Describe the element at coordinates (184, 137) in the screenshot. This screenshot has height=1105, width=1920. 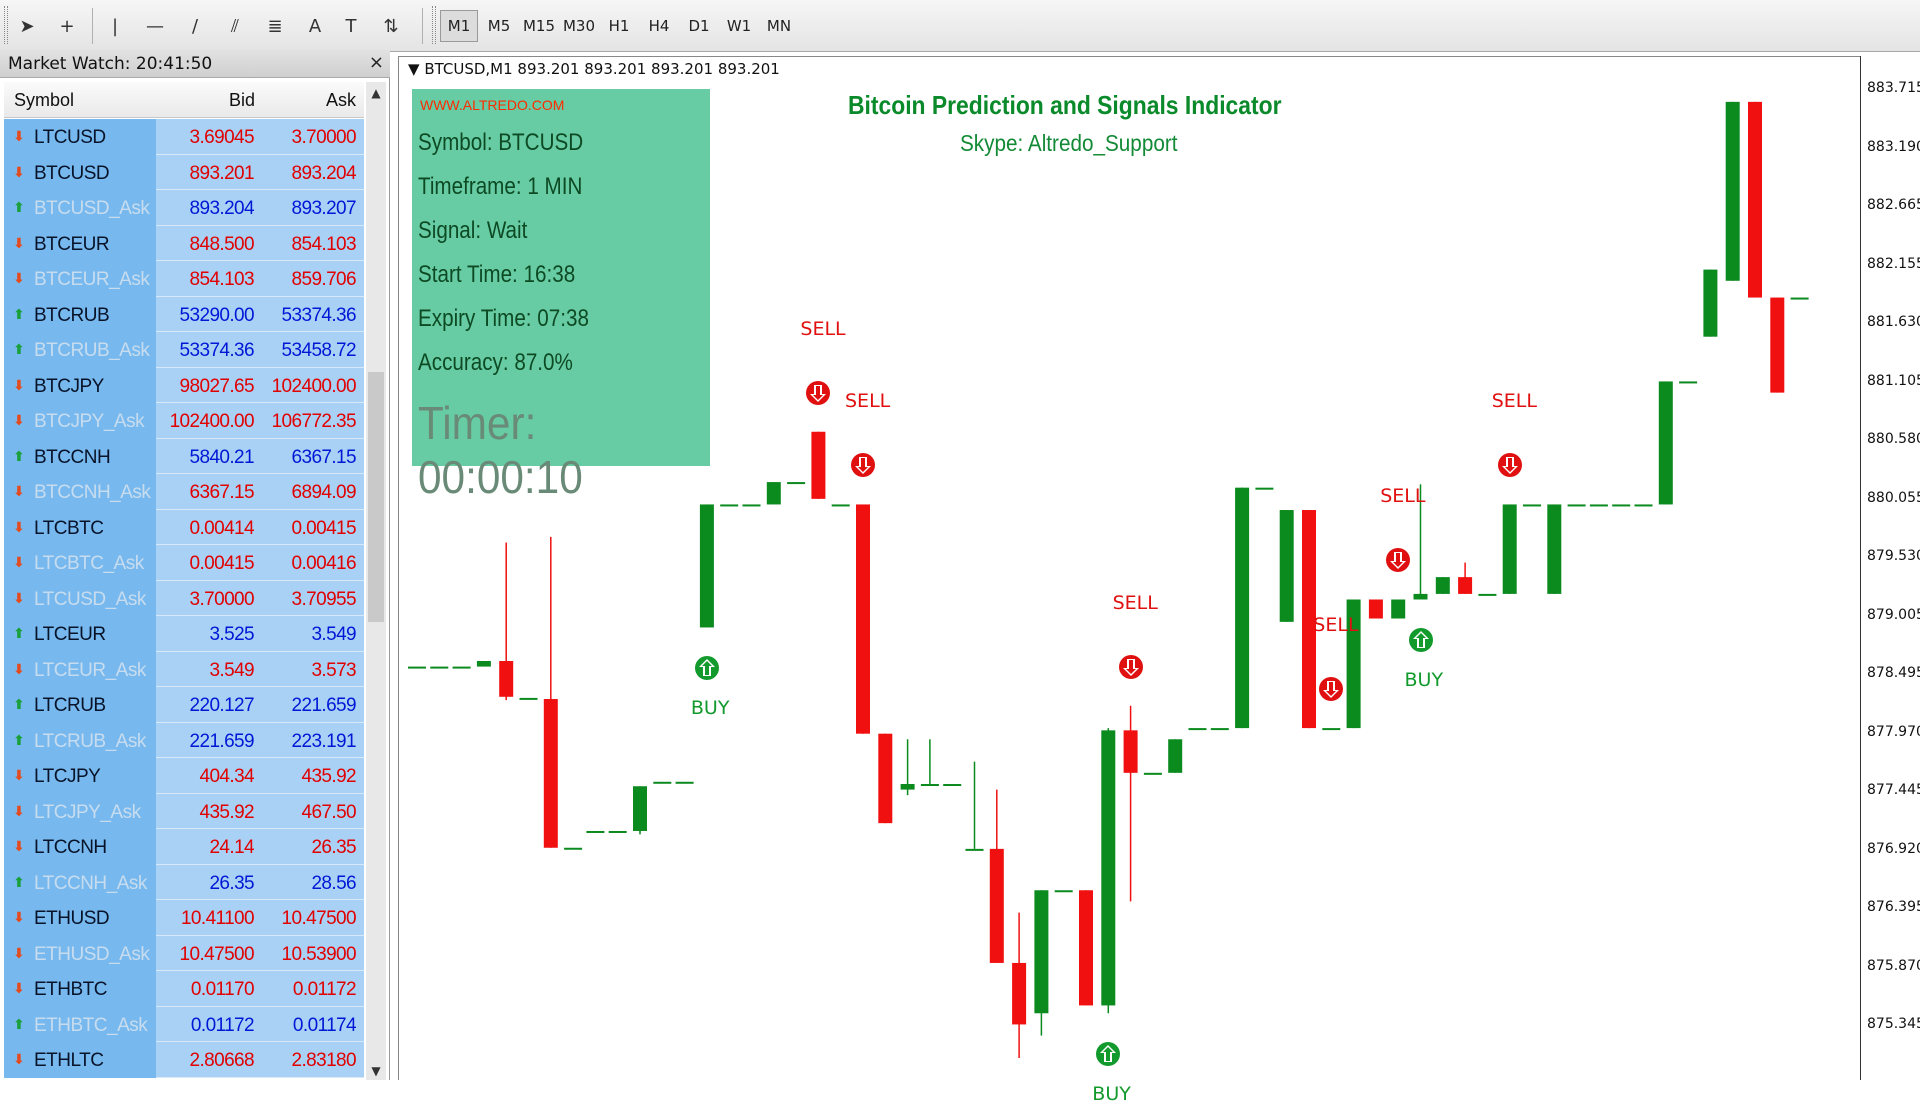
I see `market-watch-row: ⬇ LTCUSD 3.69045 3.70000` at that location.